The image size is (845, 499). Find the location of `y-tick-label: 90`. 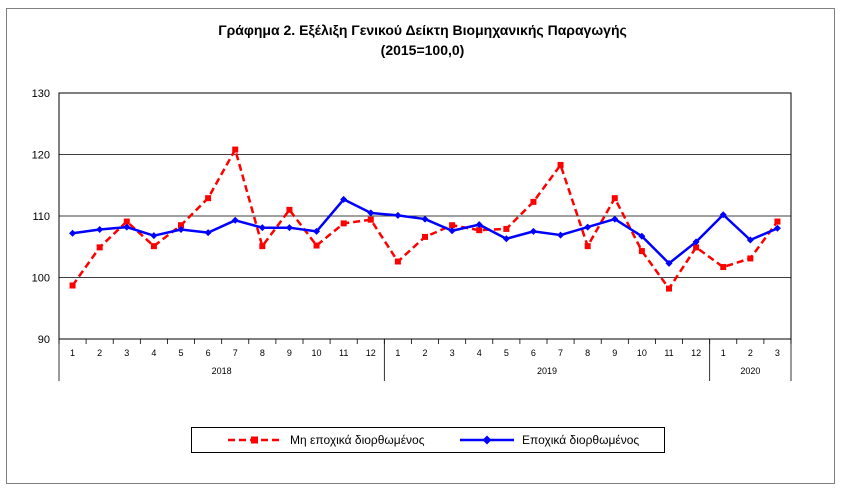

y-tick-label: 90 is located at coordinates (44, 340).